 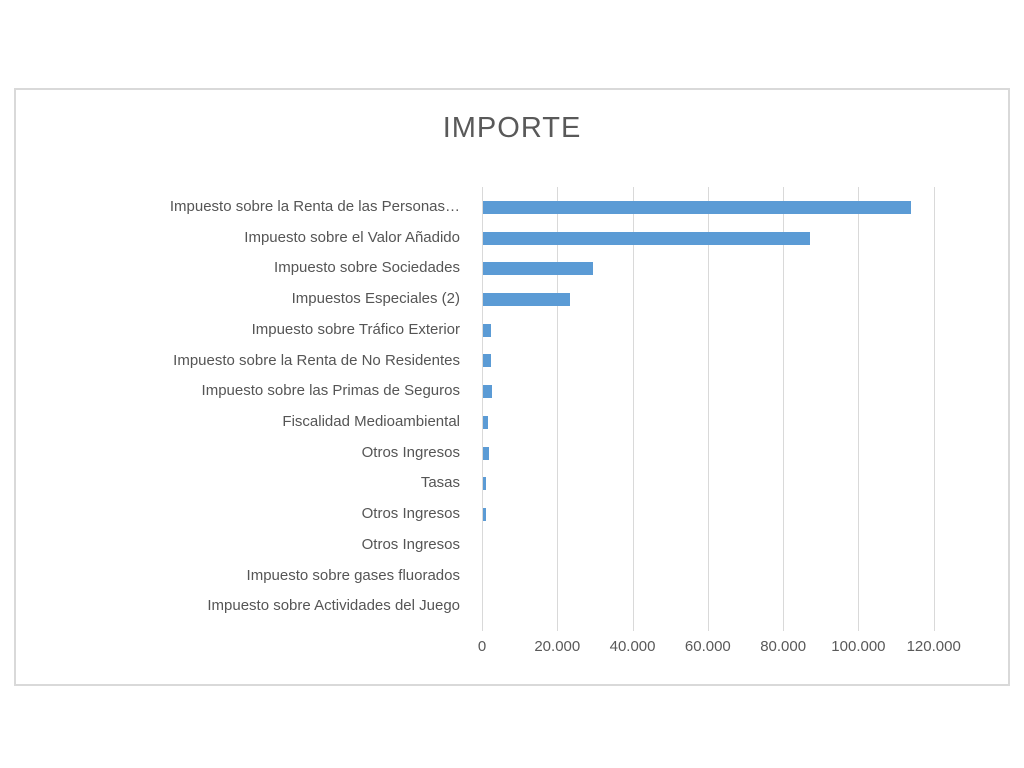 What do you see at coordinates (375, 299) in the screenshot?
I see `category-label: Impuestos Especiales (2)` at bounding box center [375, 299].